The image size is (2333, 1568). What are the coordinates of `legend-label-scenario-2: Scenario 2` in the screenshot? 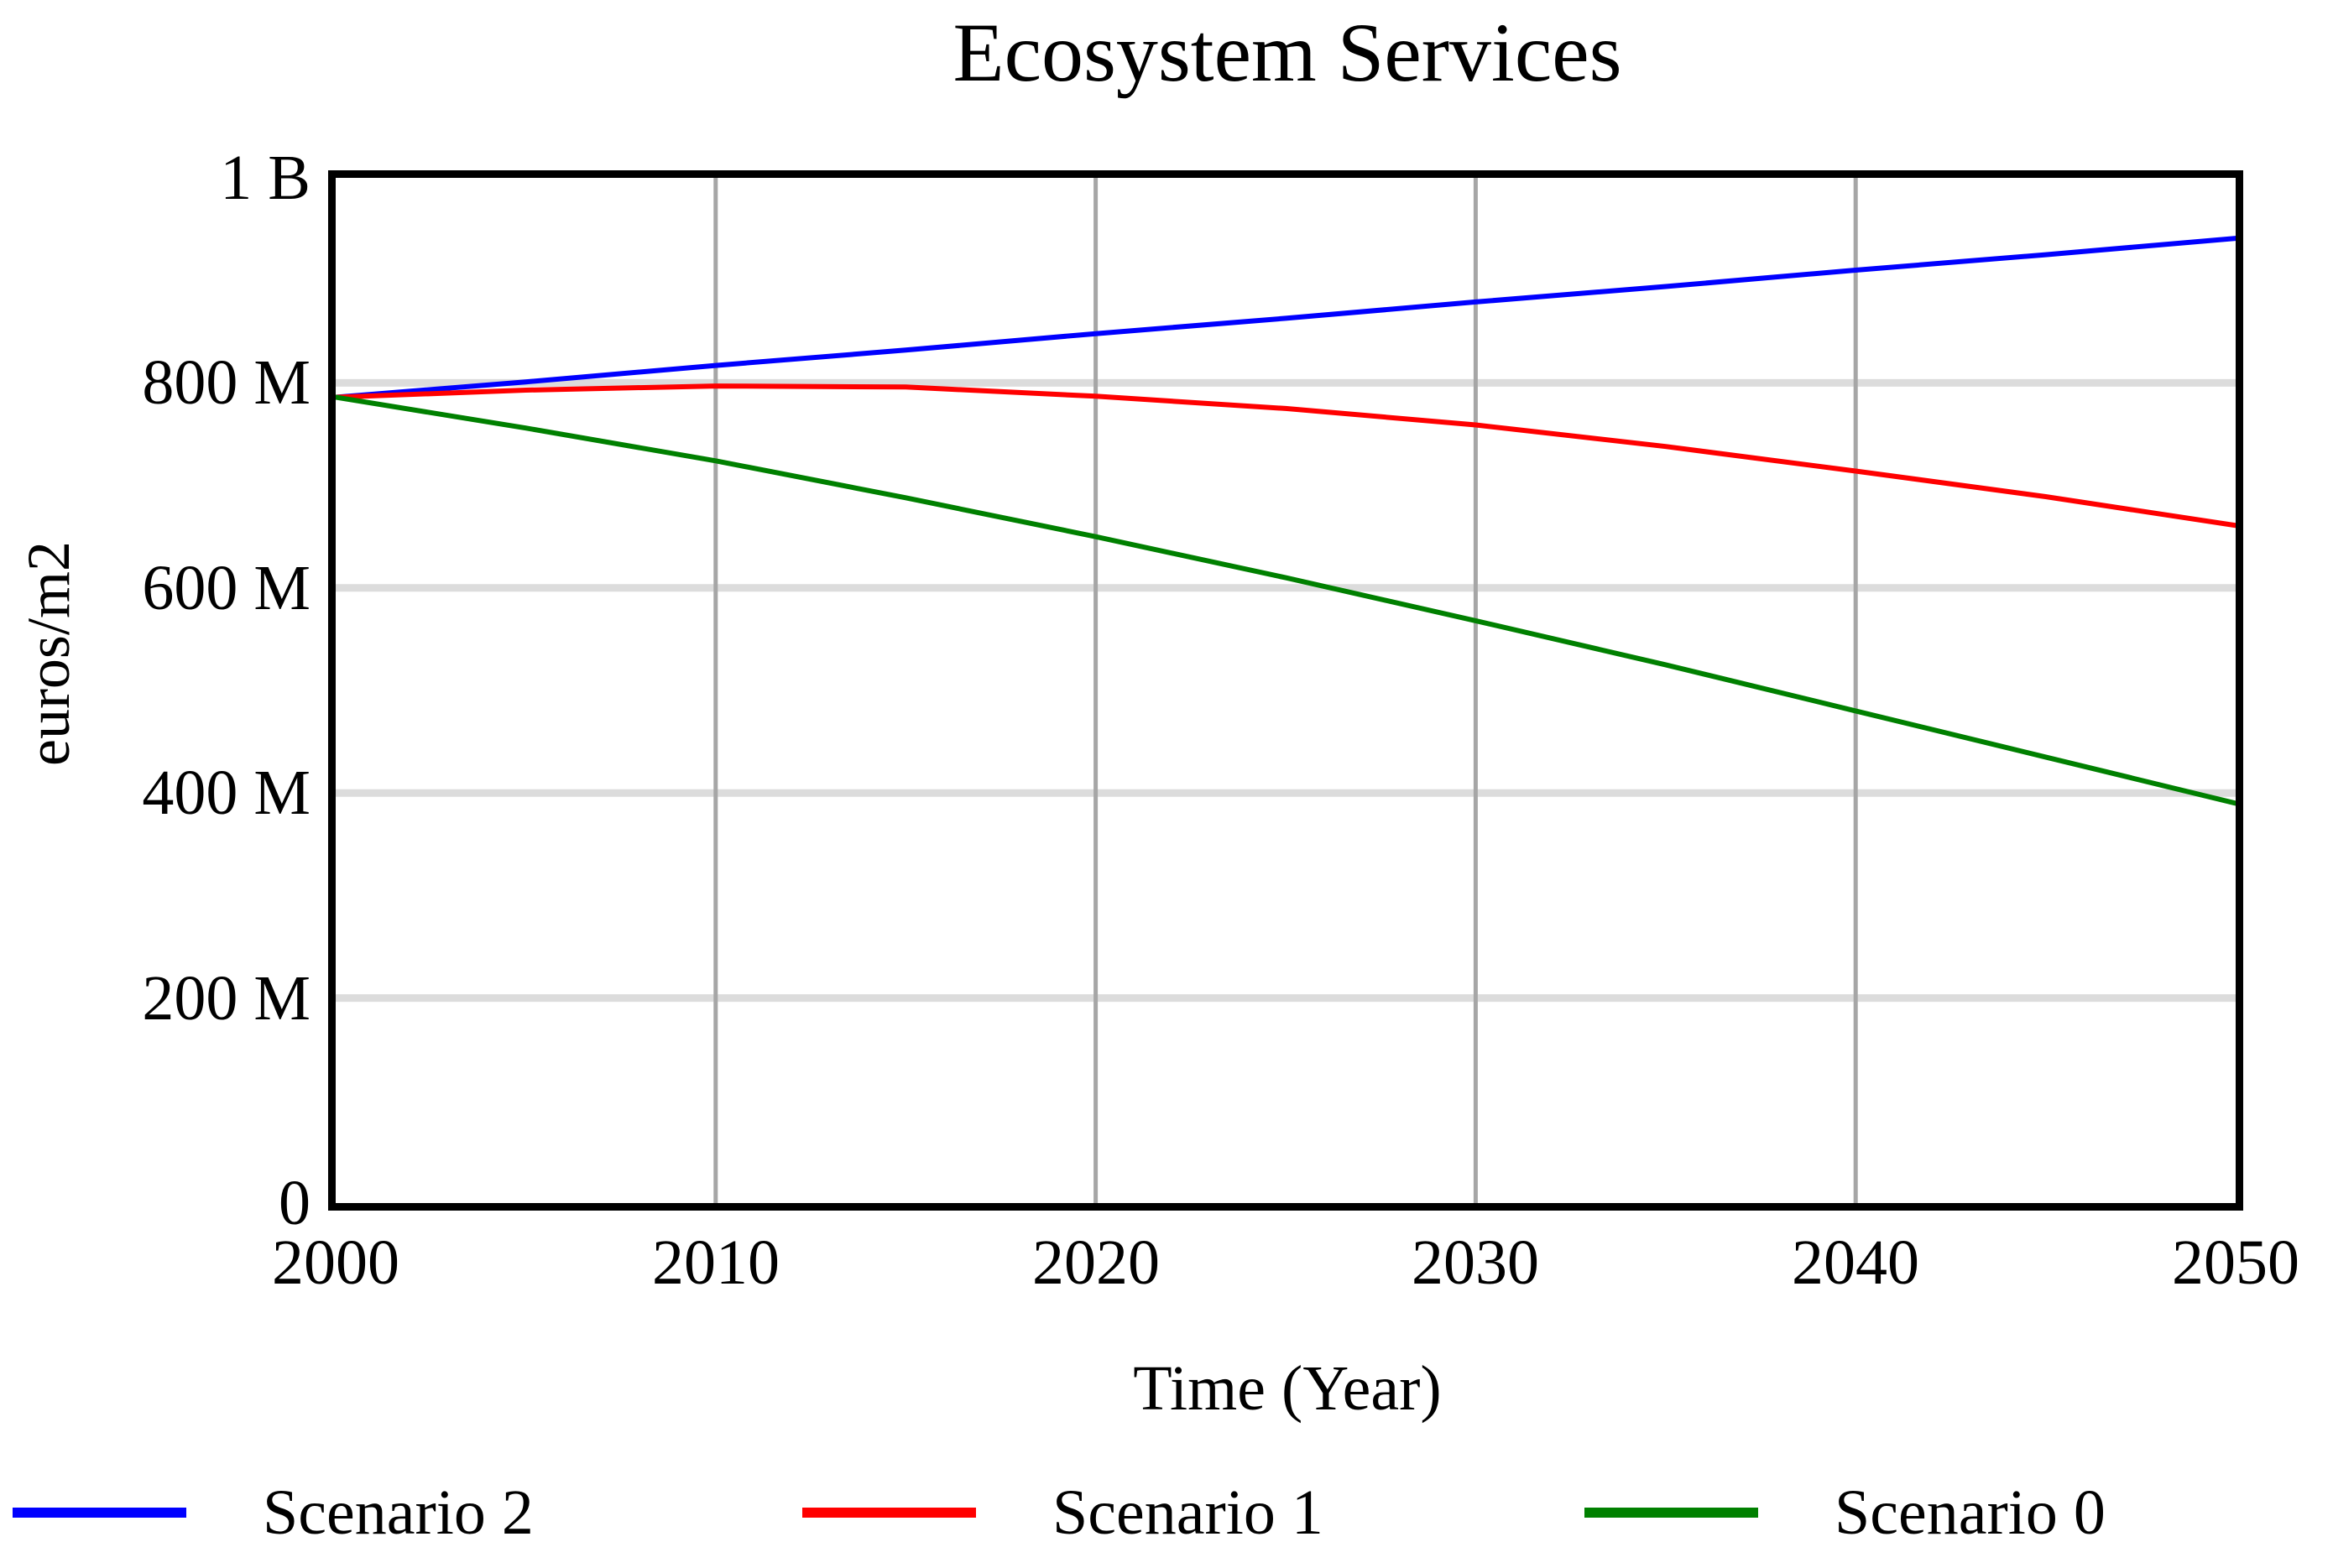 It's located at (398, 1513).